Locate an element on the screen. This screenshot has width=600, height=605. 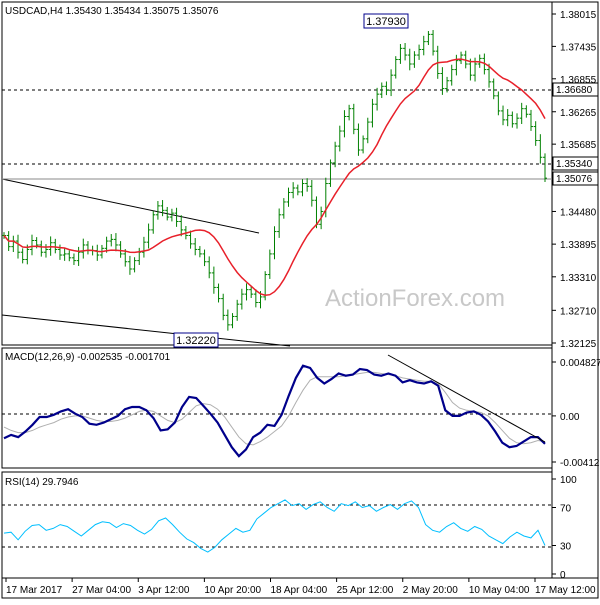
x-axis-label: 27 Mar 04:00 is located at coordinates (101, 590).